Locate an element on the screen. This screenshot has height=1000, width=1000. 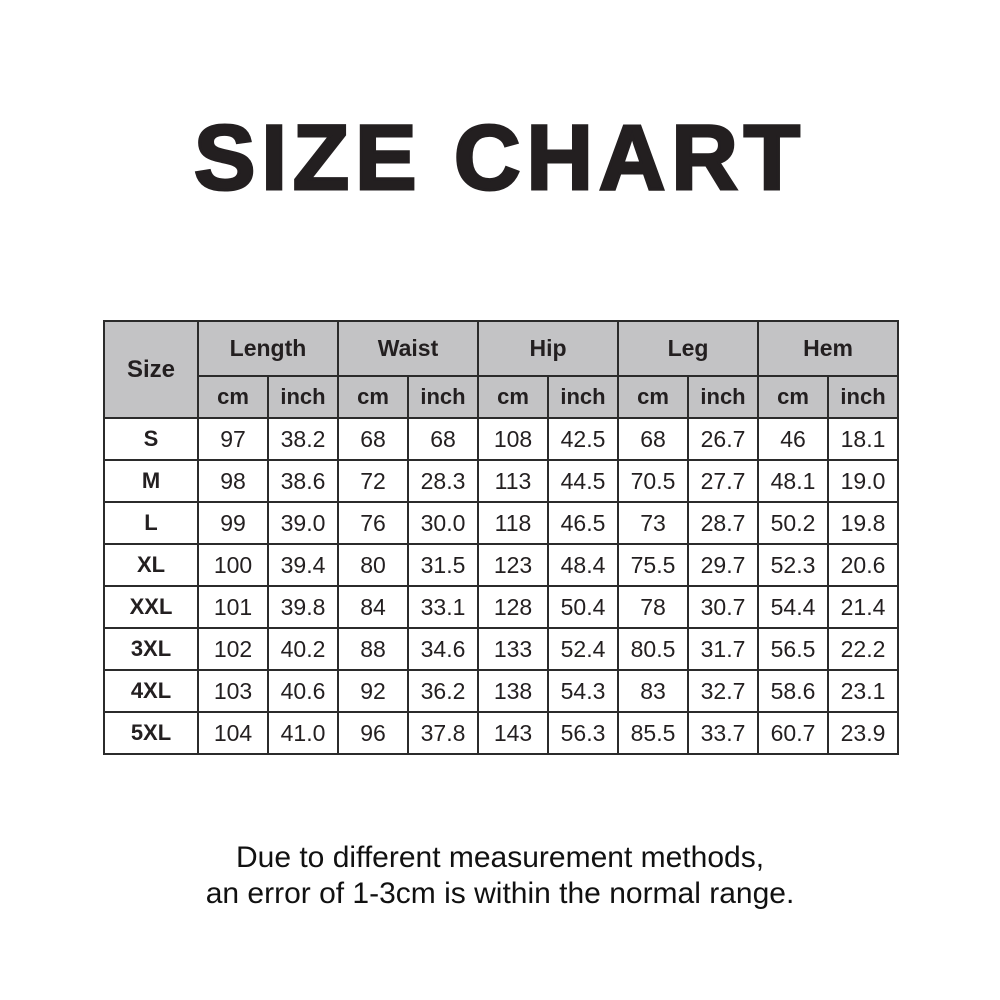
cell-3xl-length-inch: 40.2 is located at coordinates (303, 649).